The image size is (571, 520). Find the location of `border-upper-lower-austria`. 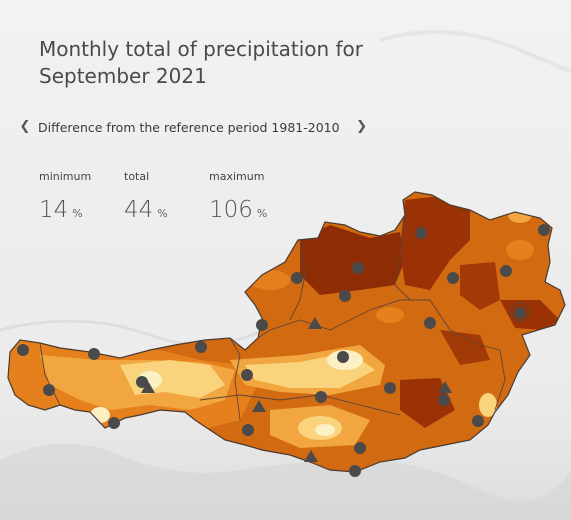

border-upper-lower-austria is located at coordinates (402, 257).